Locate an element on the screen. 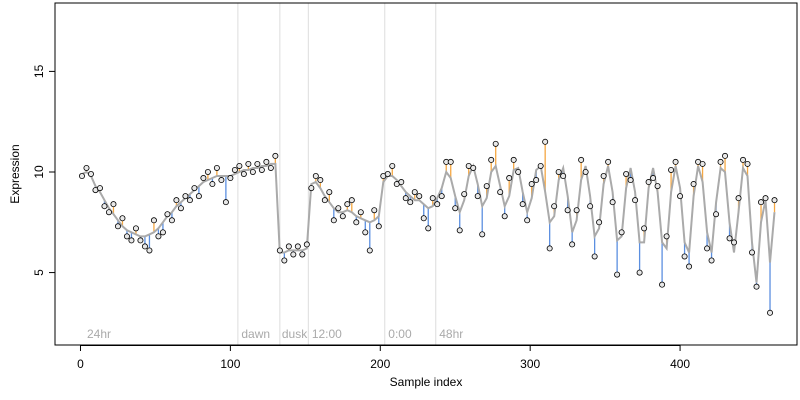  annotation: 24hr is located at coordinates (99, 334).